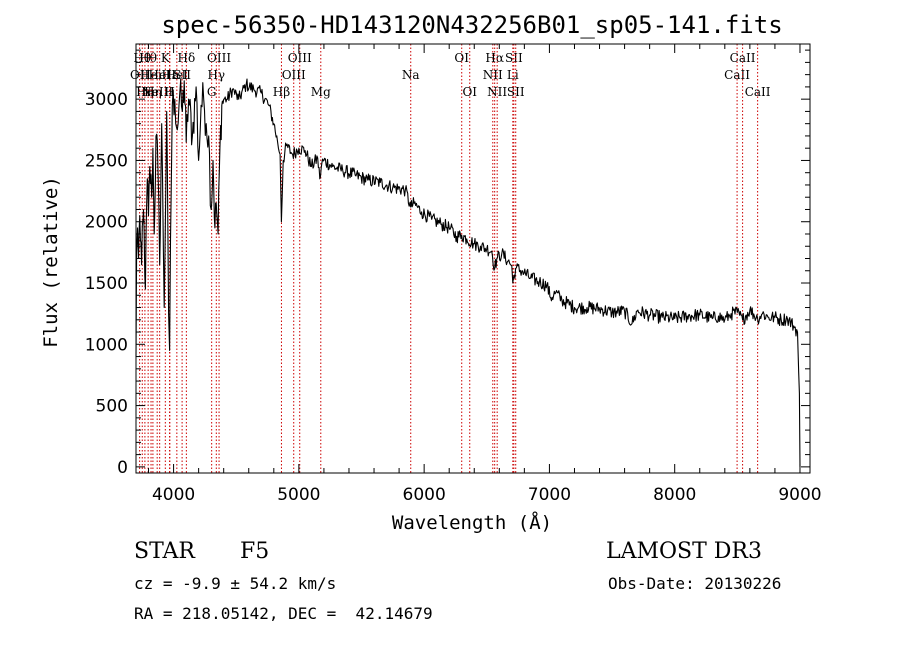  I want to click on y-tick-label: 500, so click(112, 407).